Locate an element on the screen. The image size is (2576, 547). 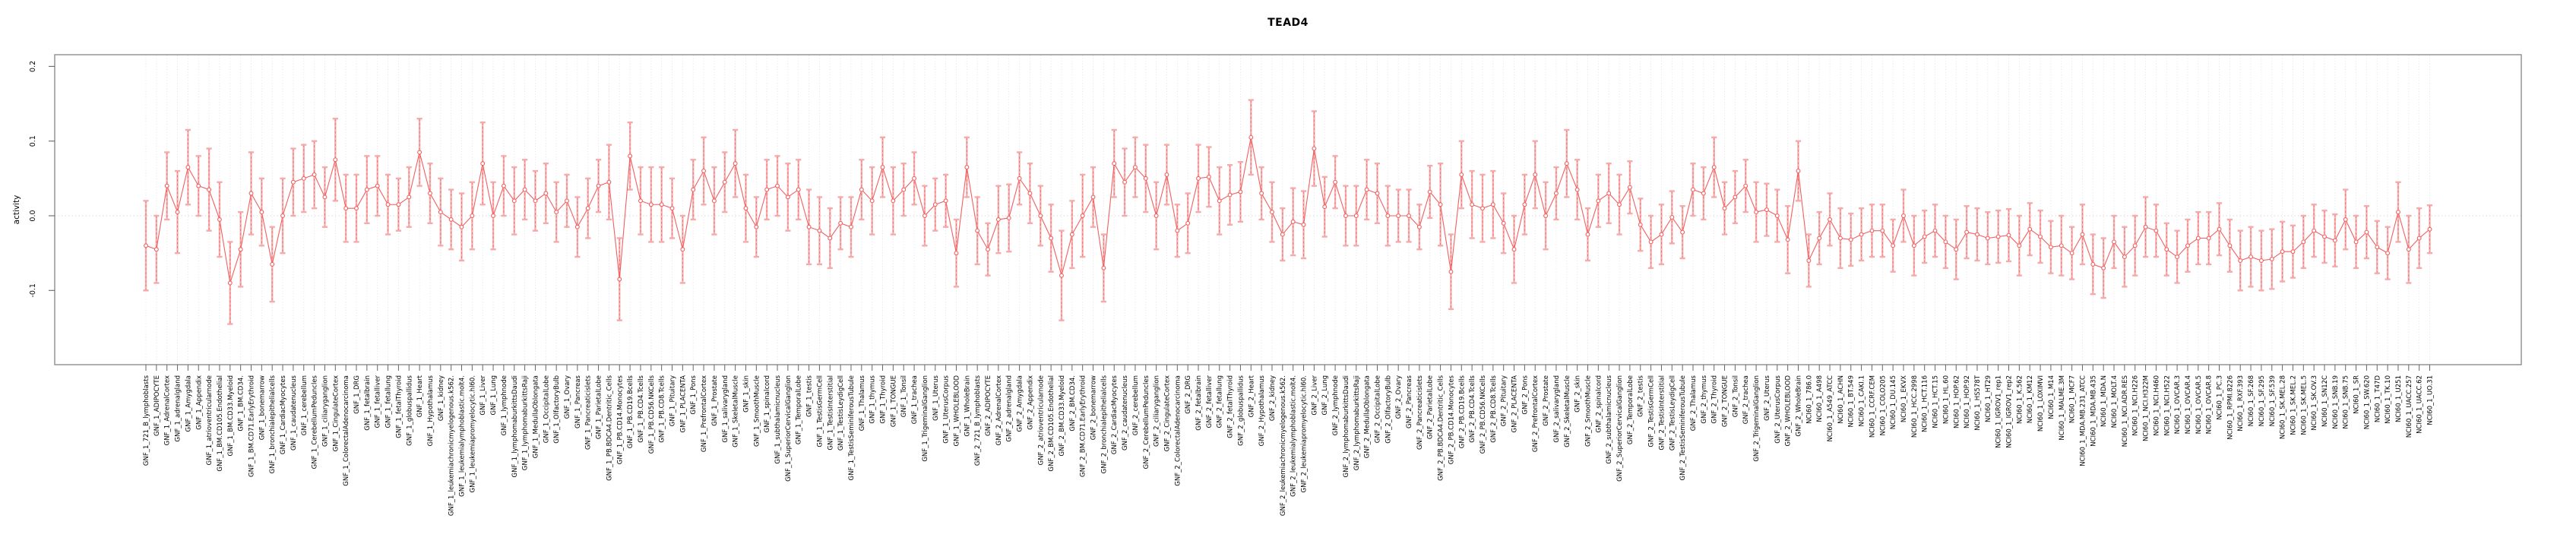
x-tick-label: GNF_1_fetalliver is located at coordinates (378, 401).